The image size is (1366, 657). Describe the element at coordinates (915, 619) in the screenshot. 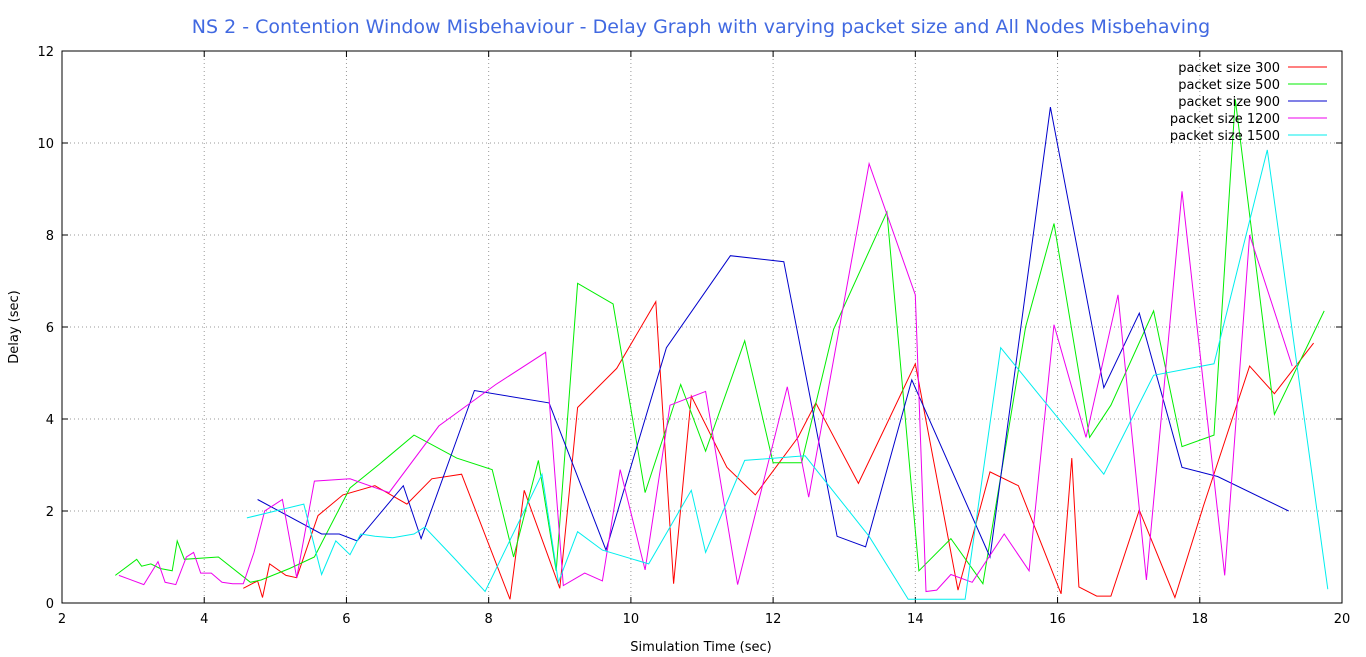

I see `x-tick-label: 14` at that location.